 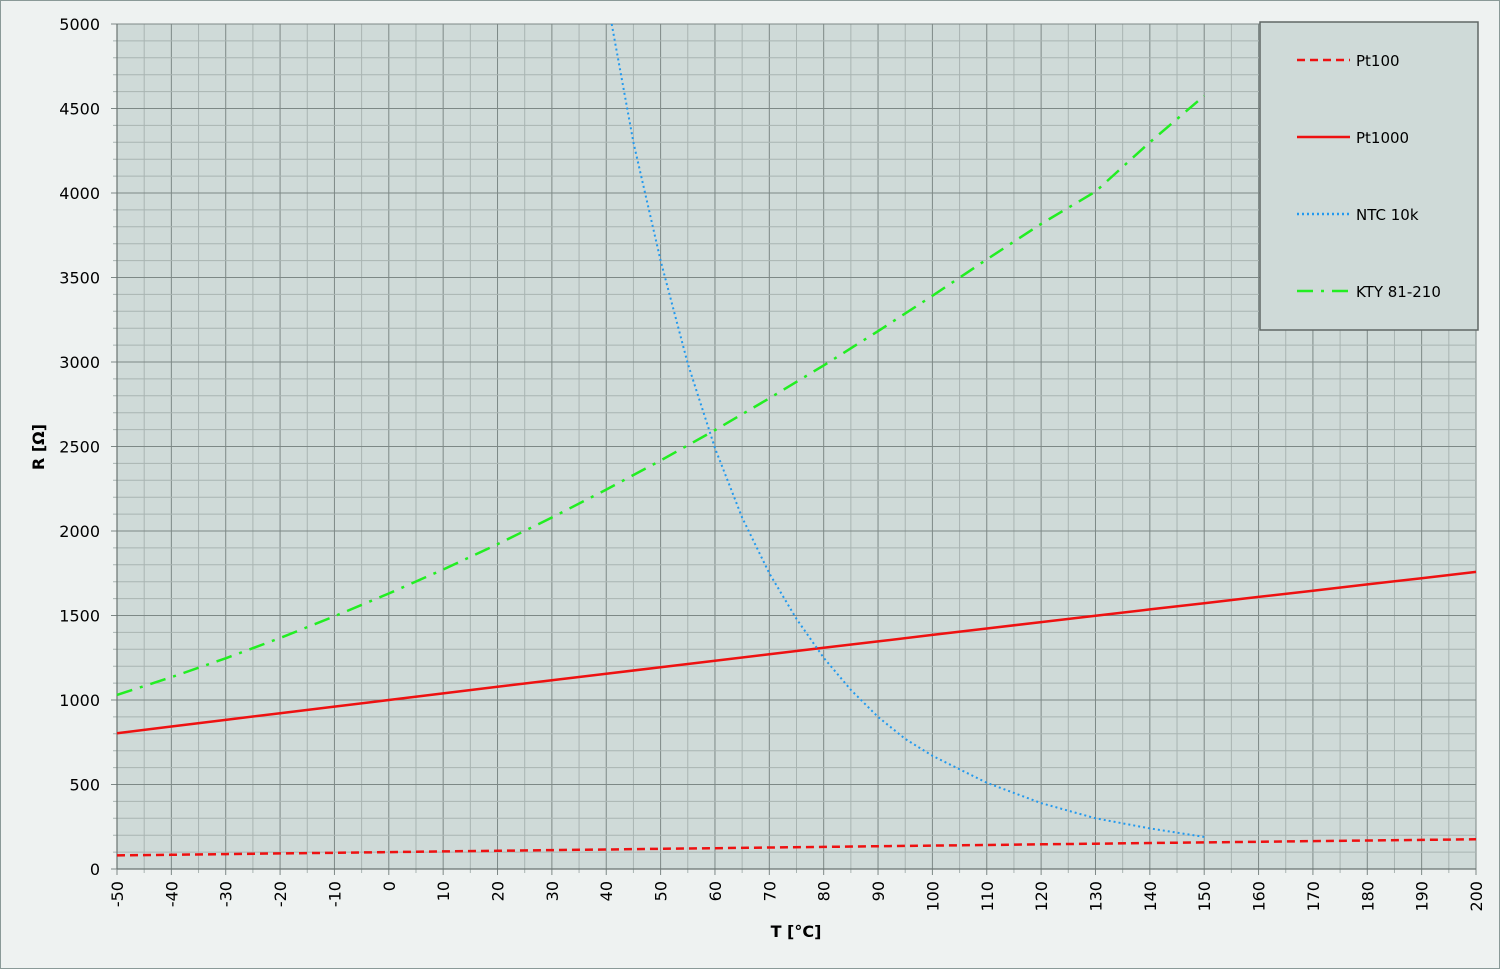 What do you see at coordinates (796, 931) in the screenshot?
I see `x-axis-title: T [°C]` at bounding box center [796, 931].